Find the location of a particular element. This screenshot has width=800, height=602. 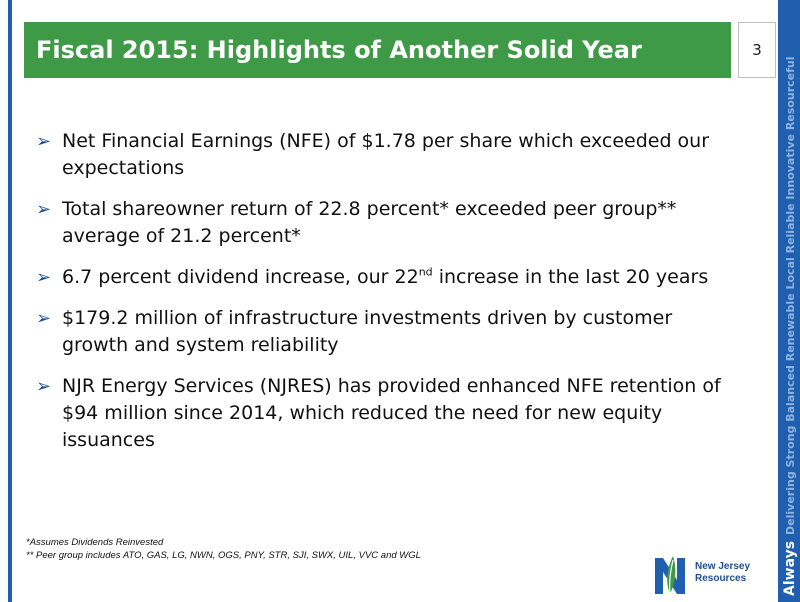

company-logo: New Jersey Resources is located at coordinates (713, 573).